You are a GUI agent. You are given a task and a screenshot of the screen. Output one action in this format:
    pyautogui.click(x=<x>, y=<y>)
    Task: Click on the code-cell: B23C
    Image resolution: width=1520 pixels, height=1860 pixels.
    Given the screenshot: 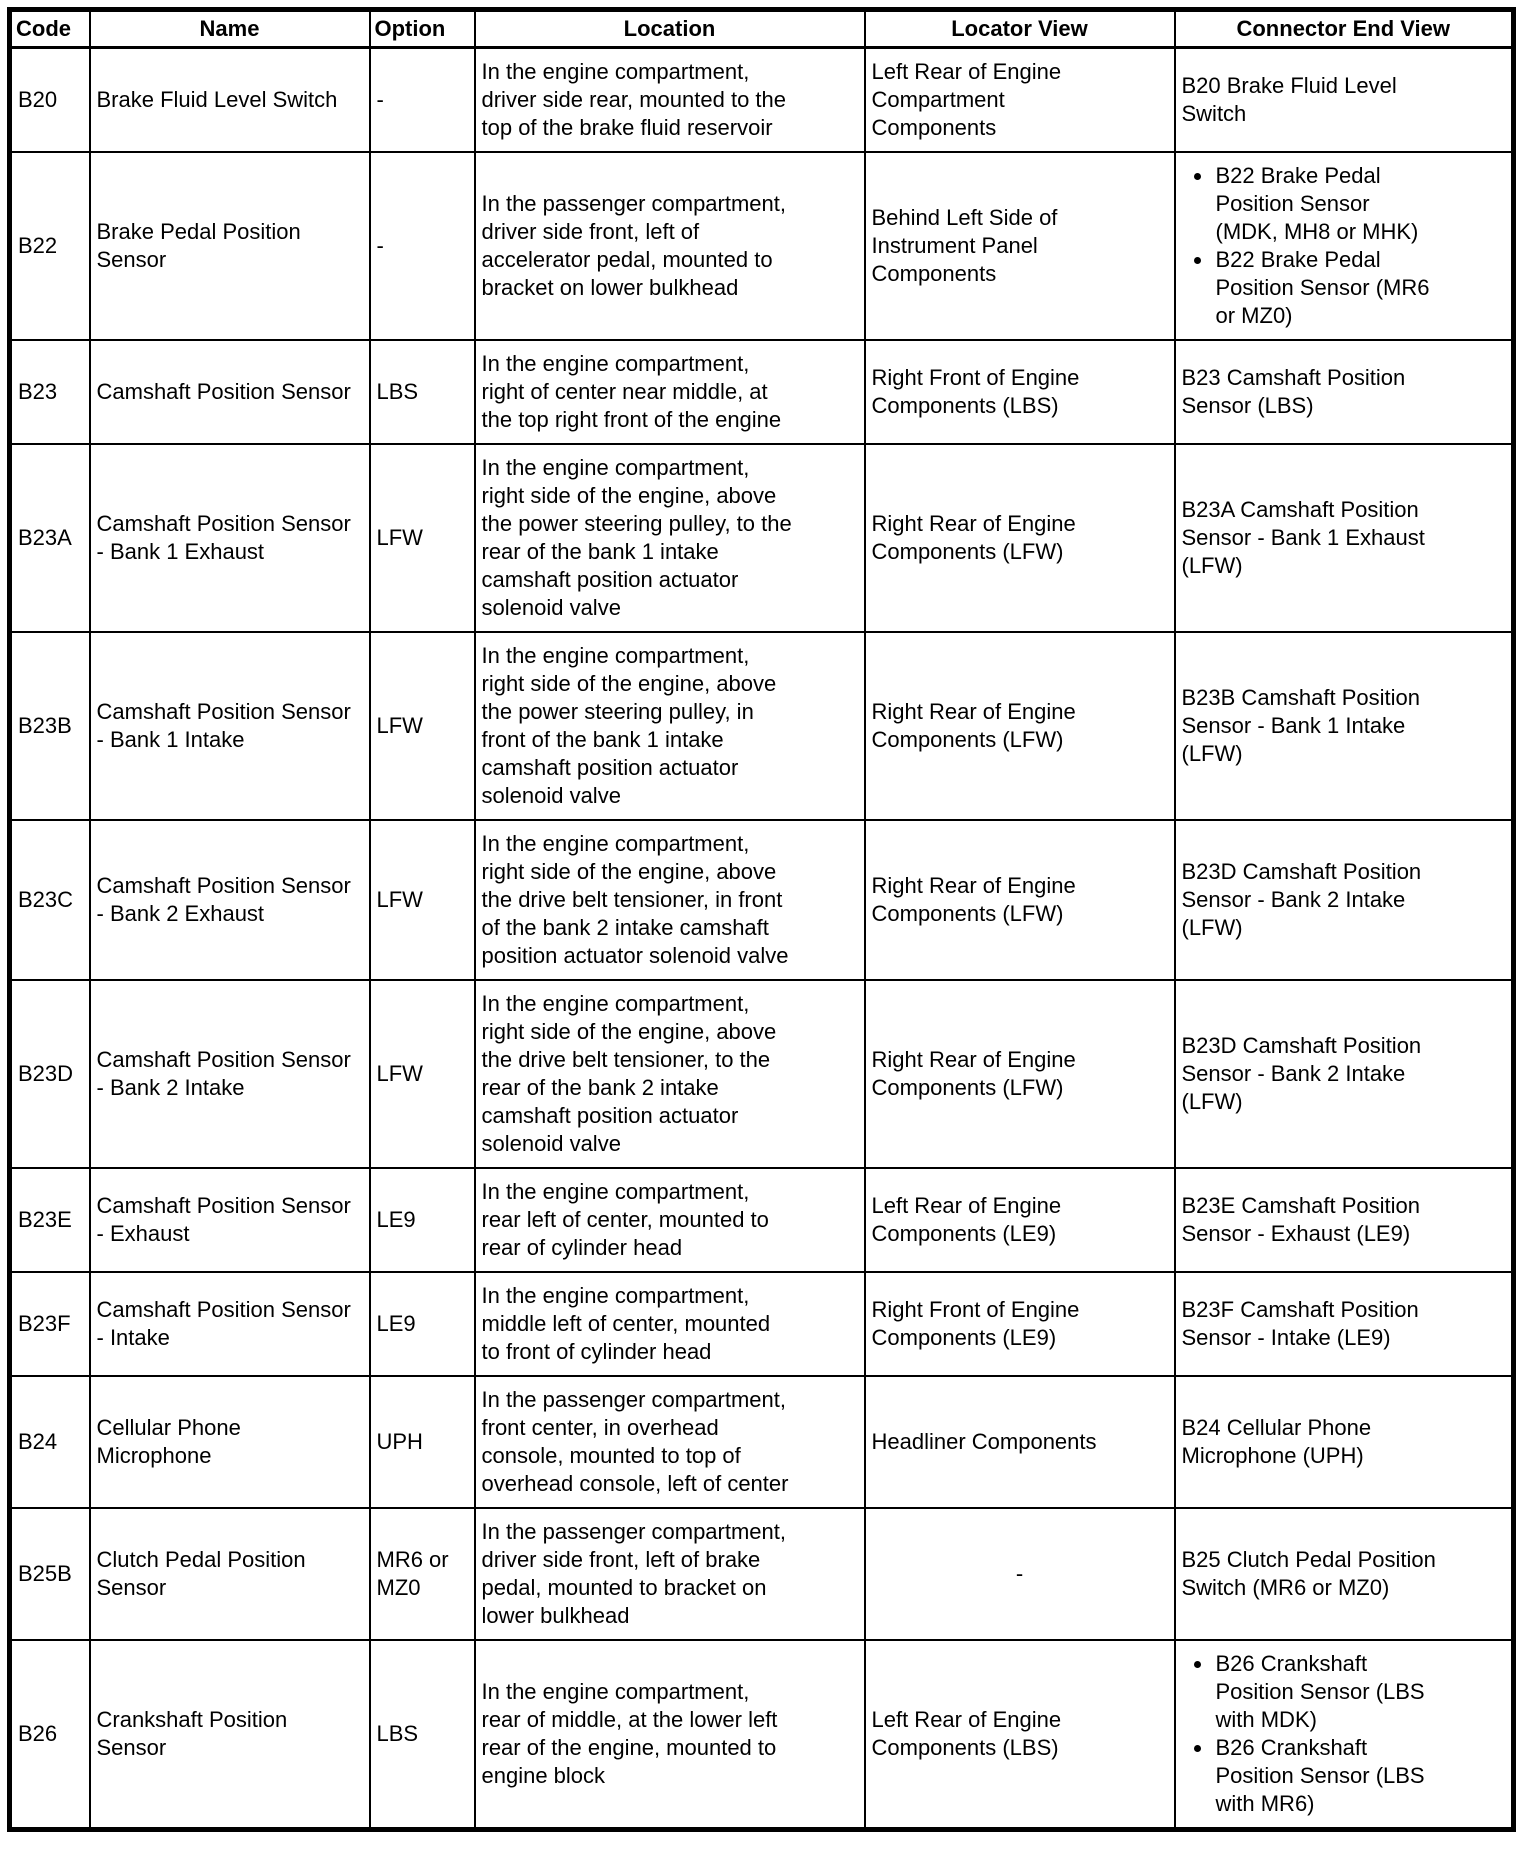 What is the action you would take?
    pyautogui.click(x=49, y=900)
    